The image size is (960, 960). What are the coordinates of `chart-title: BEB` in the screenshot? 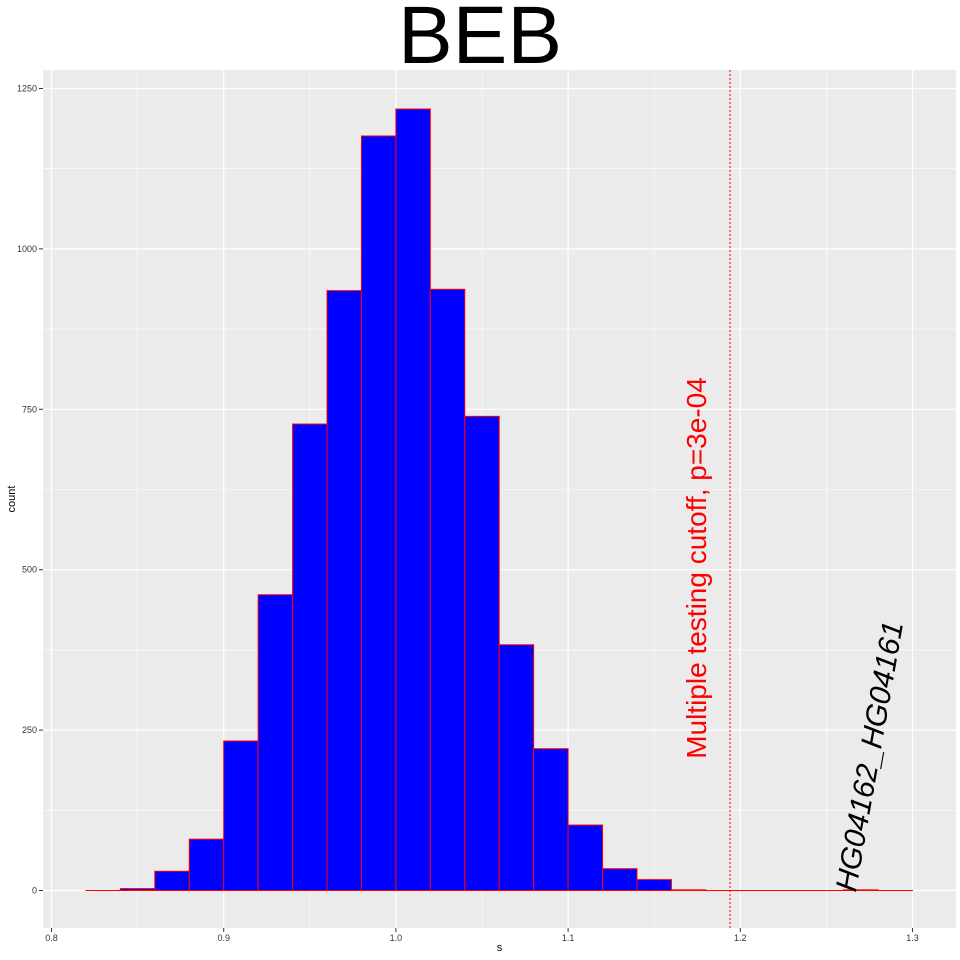 It's located at (480, 40).